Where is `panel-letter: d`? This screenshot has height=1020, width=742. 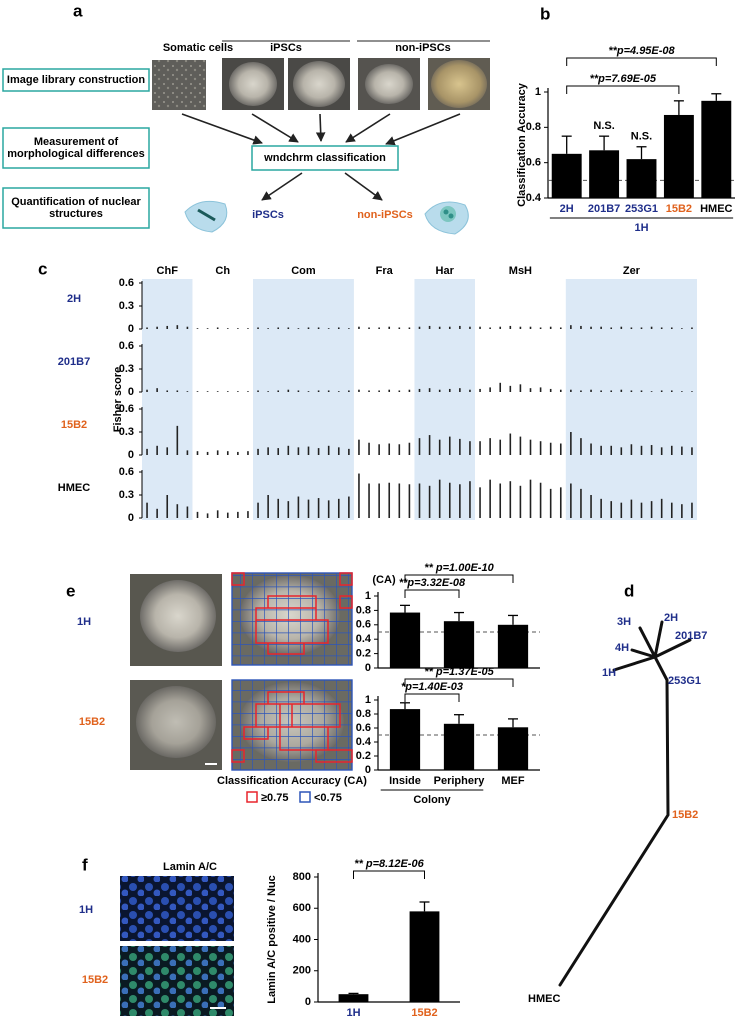
panel-letter: d is located at coordinates (629, 590).